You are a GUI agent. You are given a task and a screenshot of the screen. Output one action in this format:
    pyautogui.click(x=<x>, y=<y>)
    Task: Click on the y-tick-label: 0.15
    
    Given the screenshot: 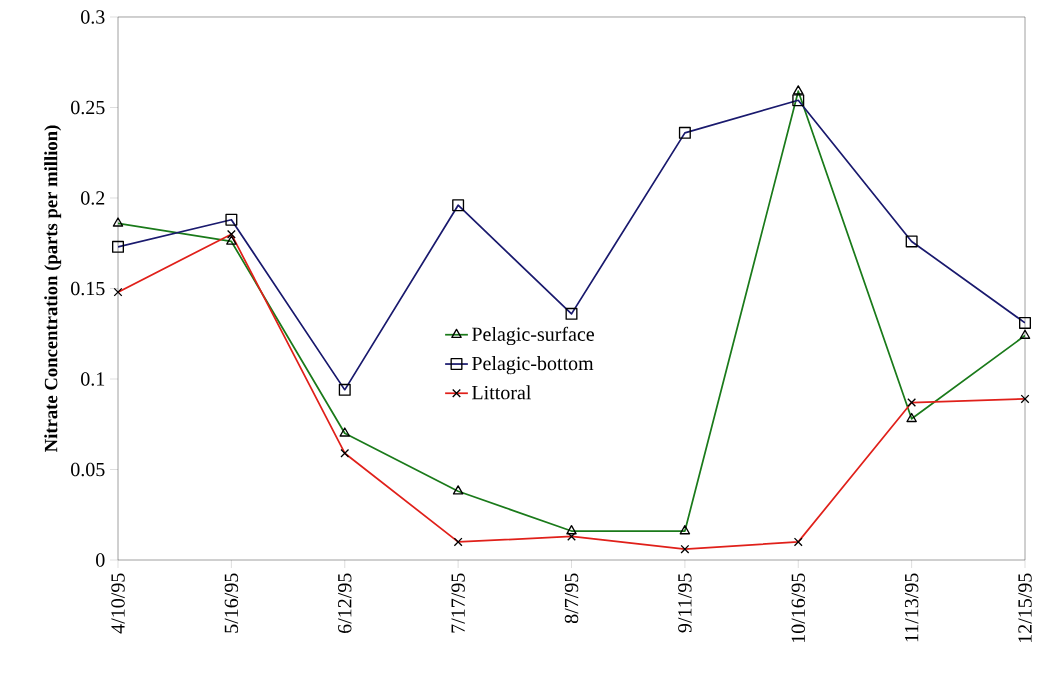 What is the action you would take?
    pyautogui.click(x=88, y=288)
    